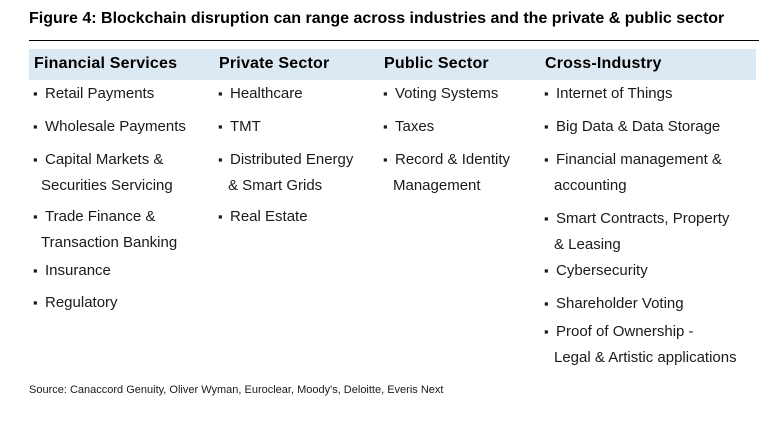 The width and height of the screenshot is (775, 441). I want to click on list-item-text: Big Data & Data Storage, so click(638, 126).